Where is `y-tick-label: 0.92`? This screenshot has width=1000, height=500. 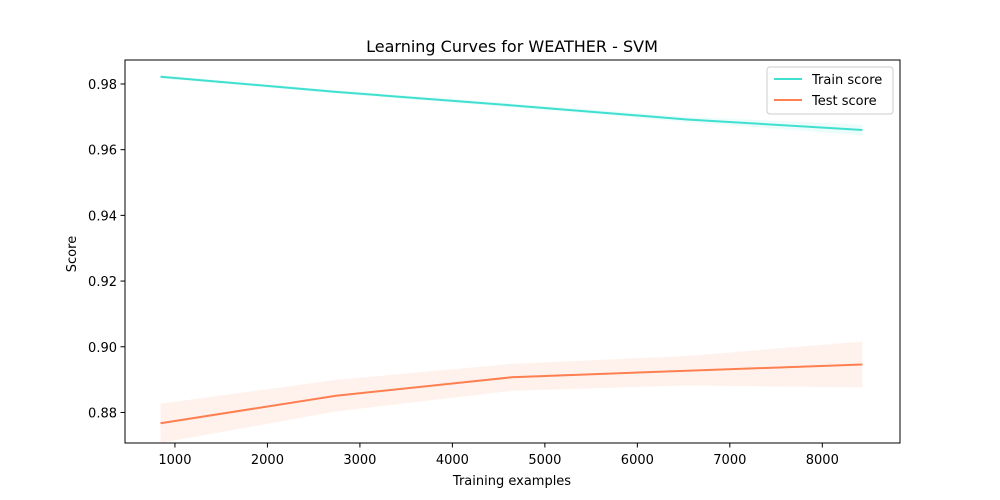
y-tick-label: 0.92 is located at coordinates (102, 282).